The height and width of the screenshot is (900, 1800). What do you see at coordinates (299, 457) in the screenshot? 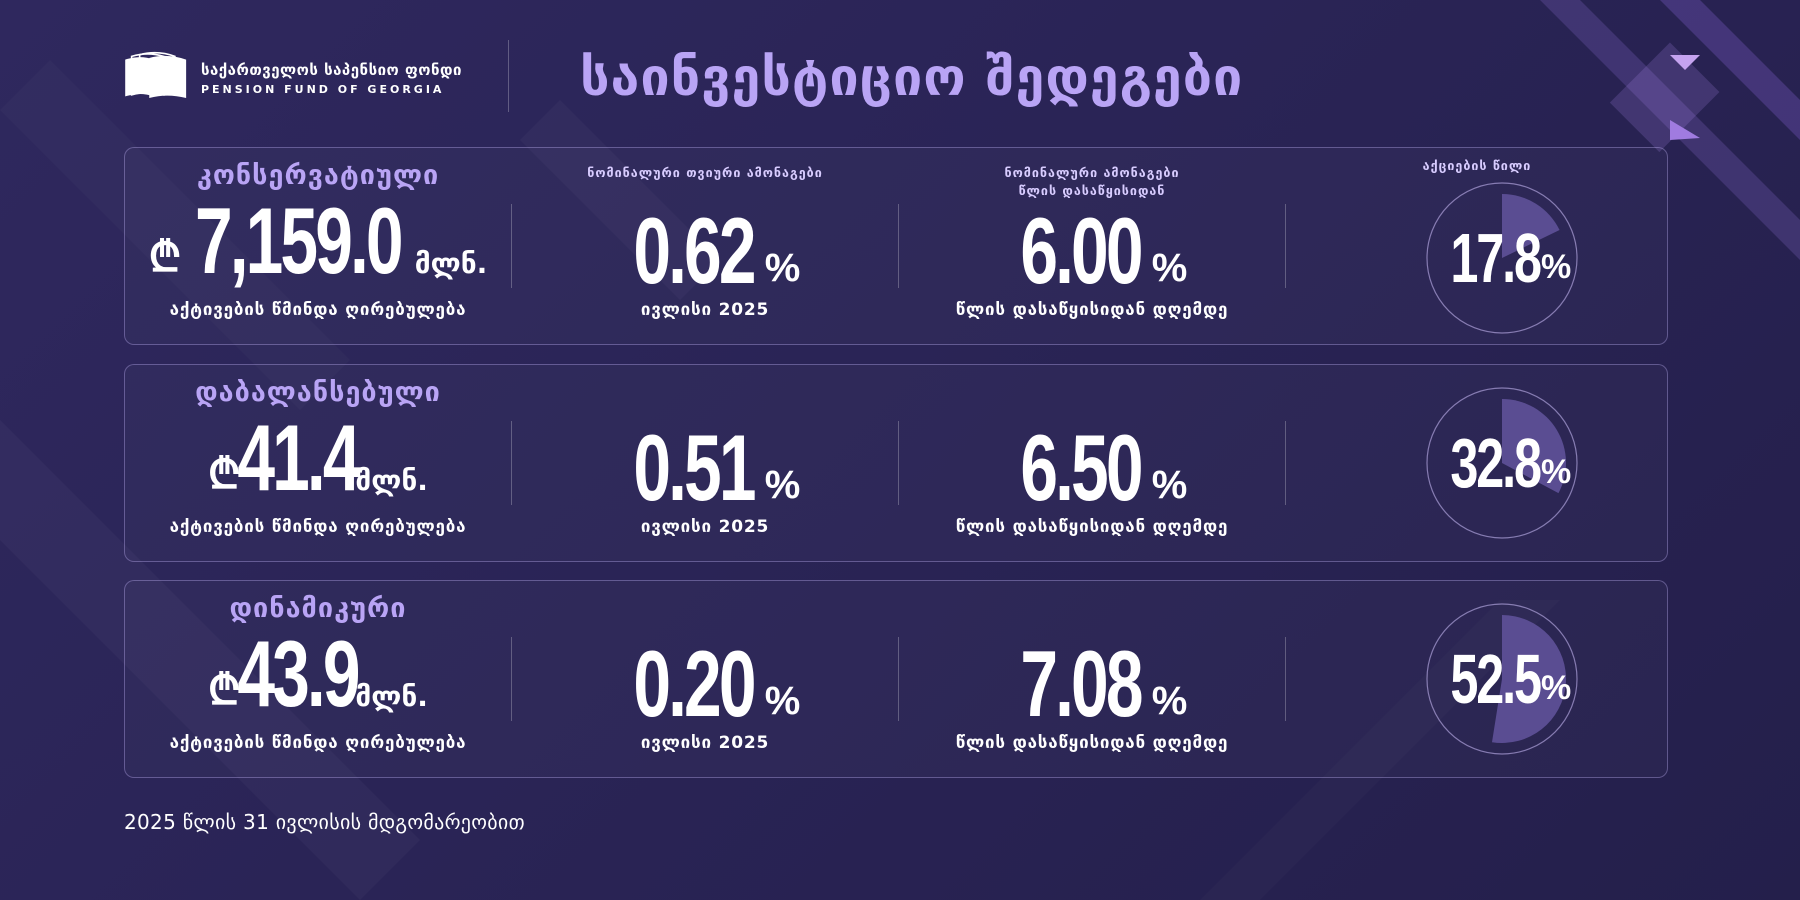
I see `nav-value: 41.4` at bounding box center [299, 457].